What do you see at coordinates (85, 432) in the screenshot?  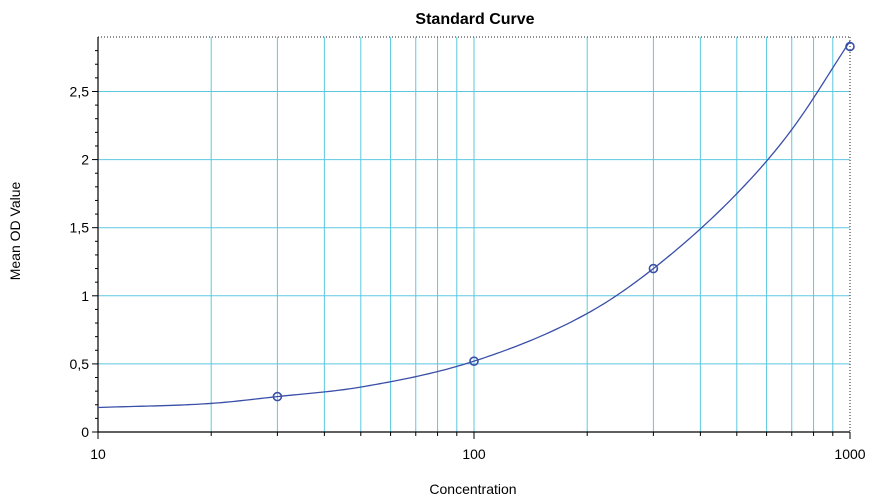 I see `y-tick-label: 0` at bounding box center [85, 432].